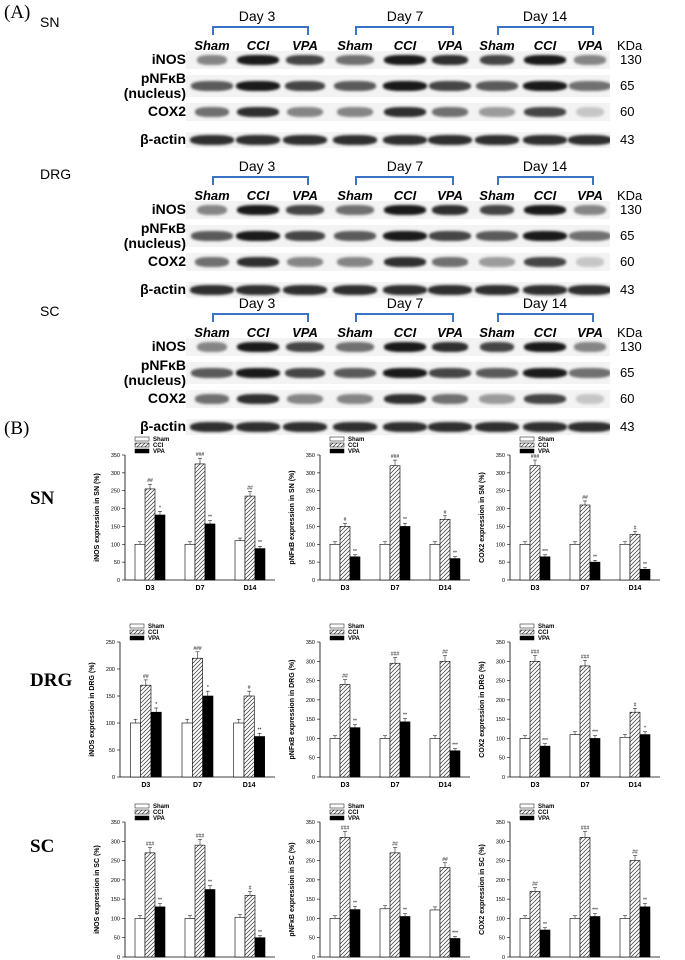  I want to click on row-label-drg: DRG, so click(51, 680).